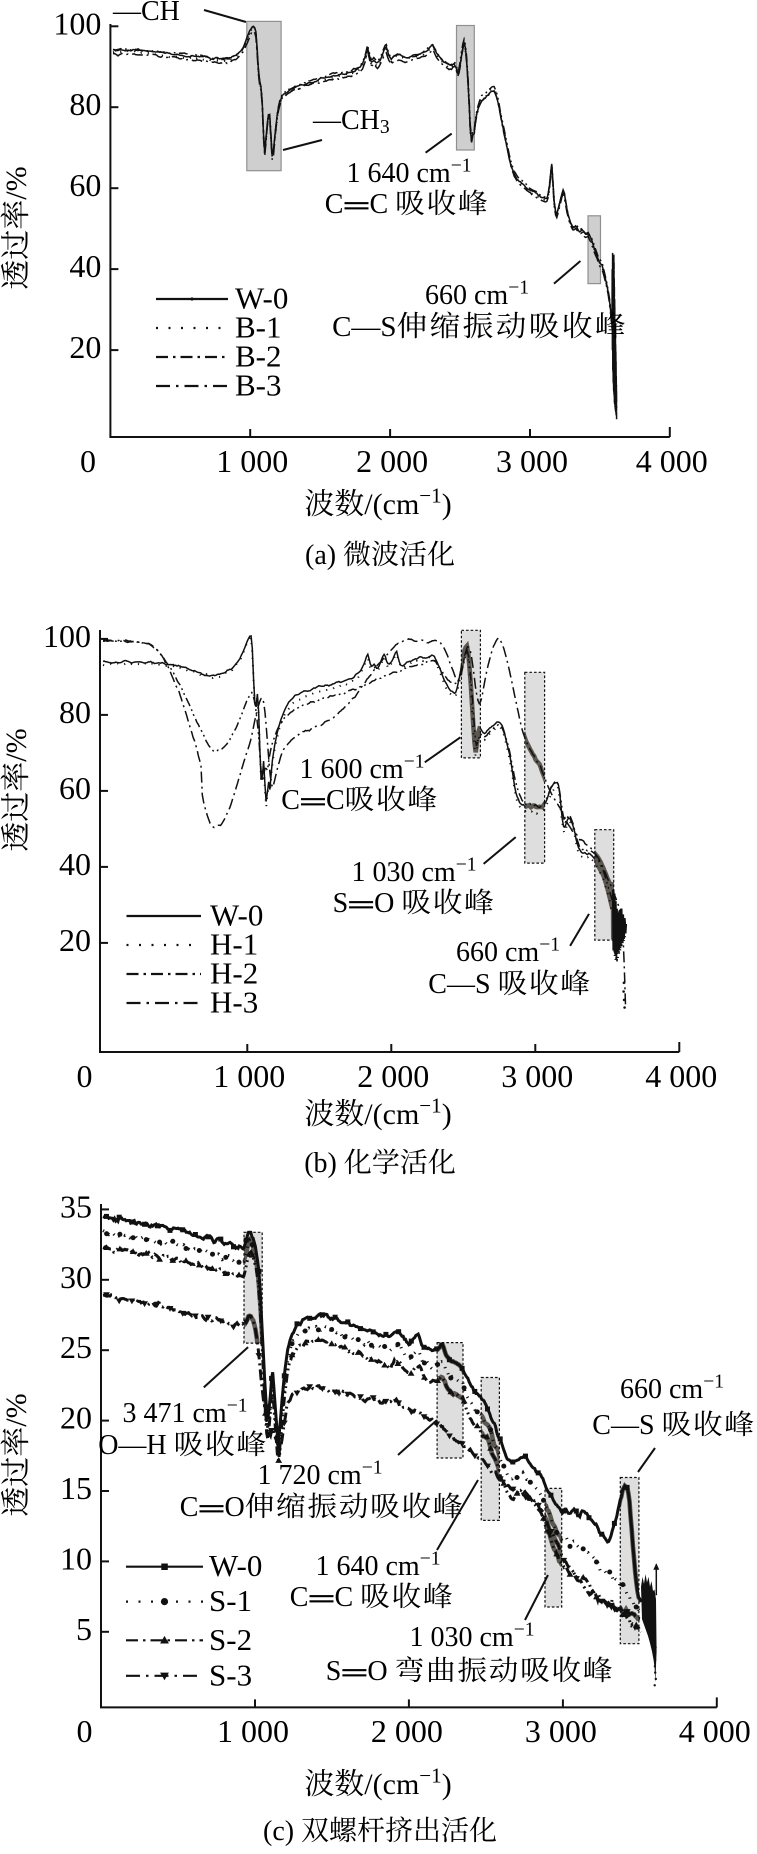  I want to click on svg-text: 15, so click(76, 1488).